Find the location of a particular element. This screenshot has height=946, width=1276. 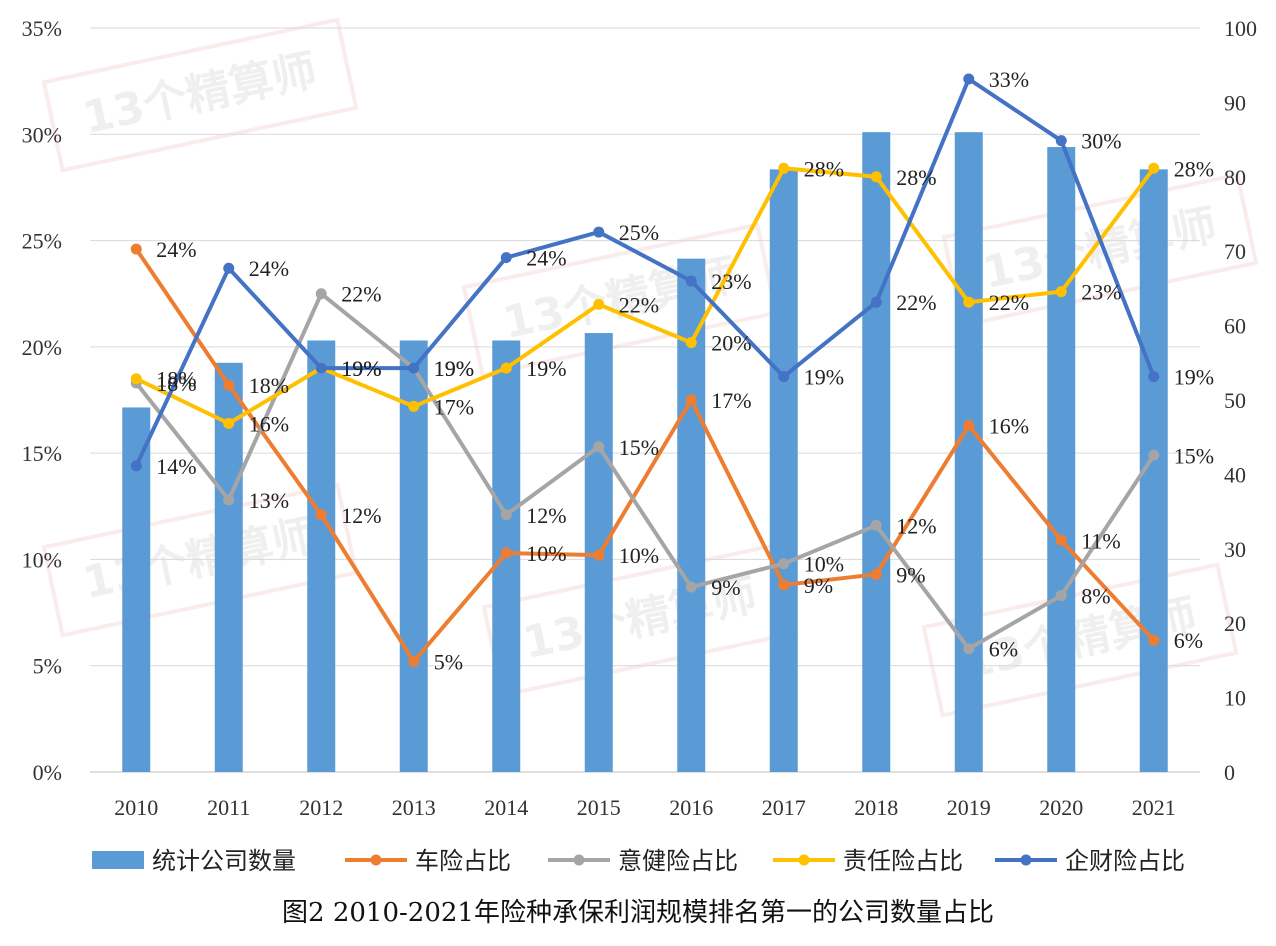

point-0-2010 is located at coordinates (136, 249).